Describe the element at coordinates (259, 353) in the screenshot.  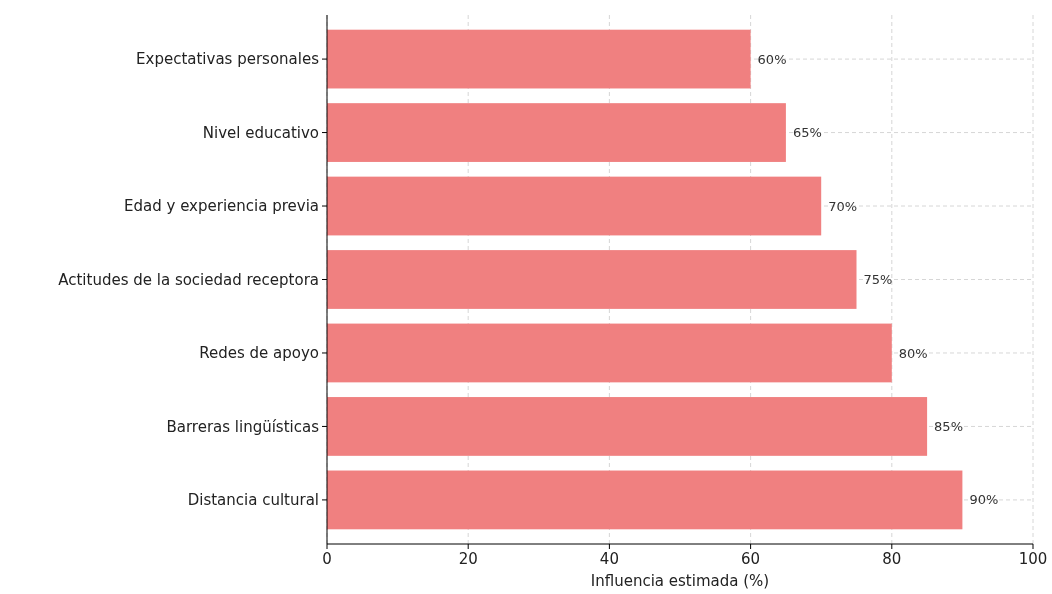
I see `y-tick-label: Redes de apoyo` at that location.